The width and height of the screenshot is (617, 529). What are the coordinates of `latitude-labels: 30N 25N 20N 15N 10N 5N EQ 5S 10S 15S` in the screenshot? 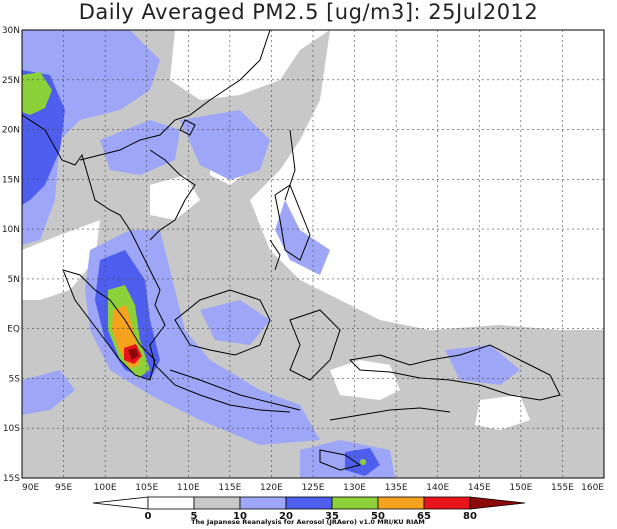 It's located at (11, 255).